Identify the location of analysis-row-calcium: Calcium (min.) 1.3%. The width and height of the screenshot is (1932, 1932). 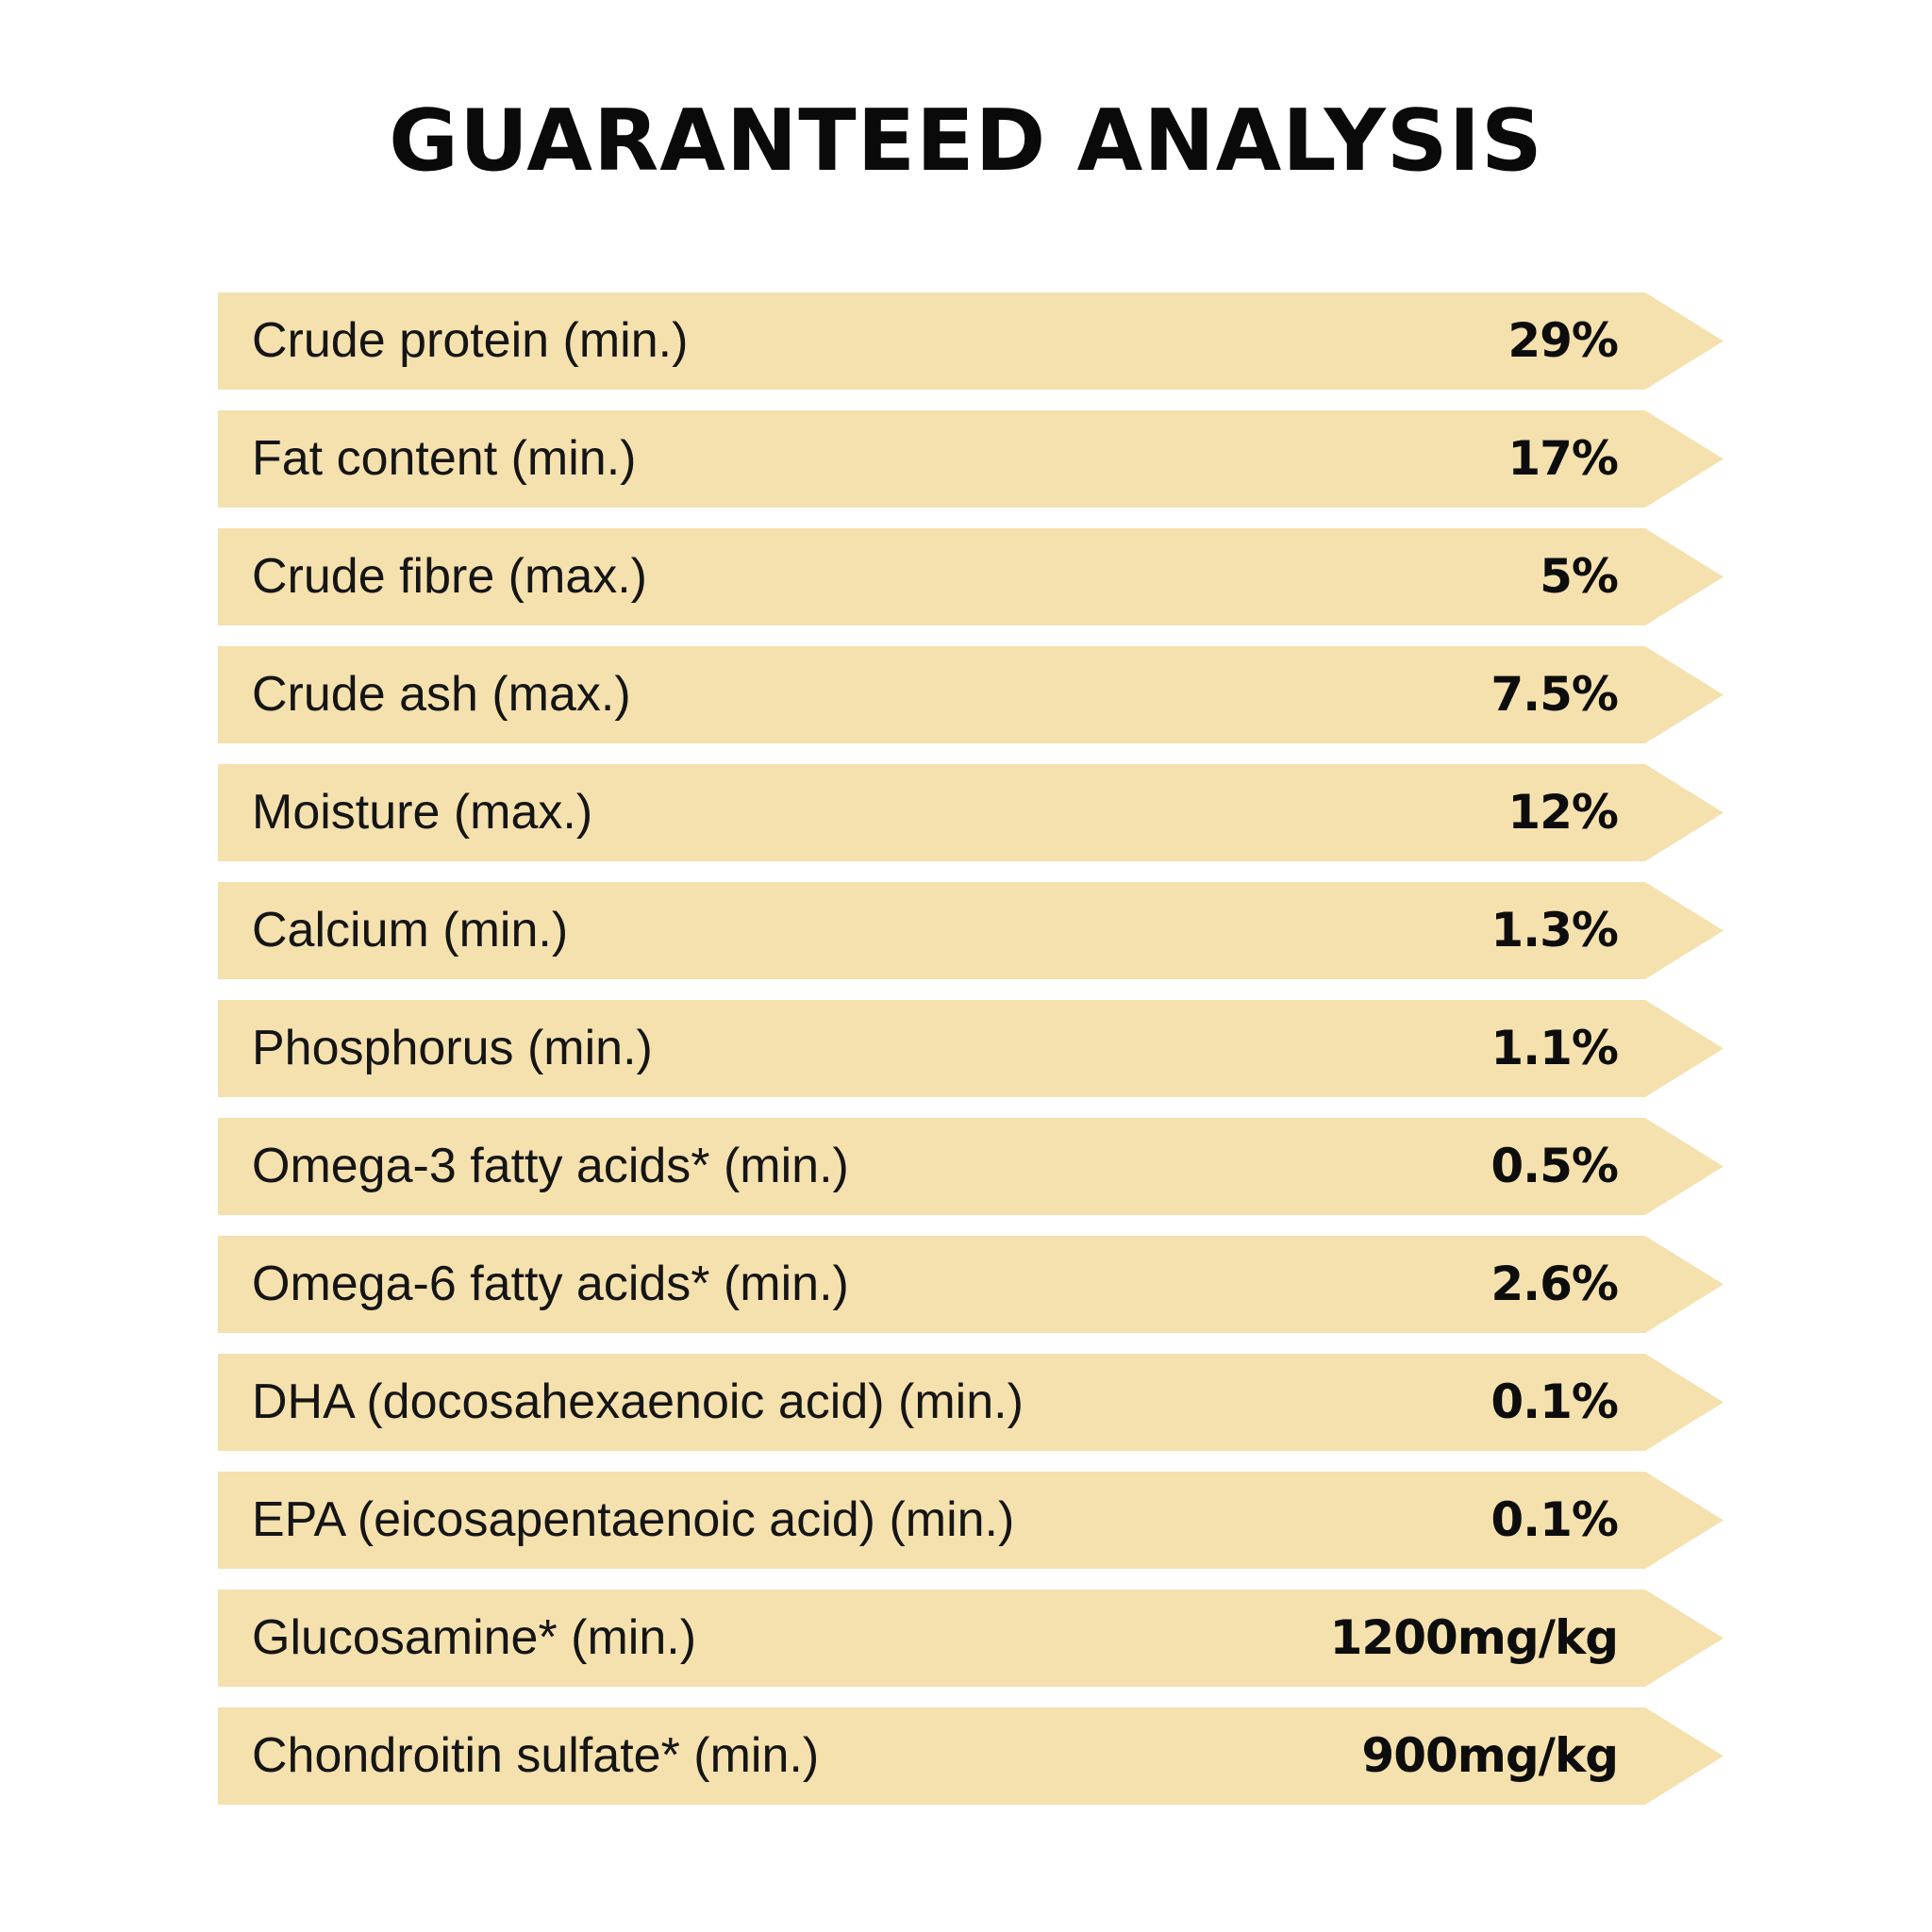
(971, 931).